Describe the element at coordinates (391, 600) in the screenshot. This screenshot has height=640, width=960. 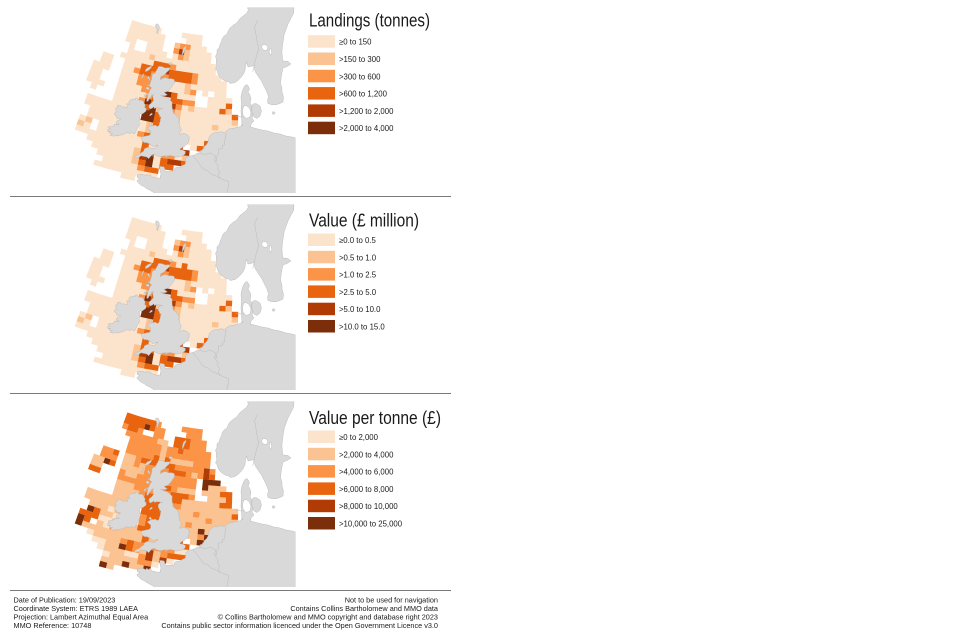
I see `svg-text: Not to be used for navigation` at that location.